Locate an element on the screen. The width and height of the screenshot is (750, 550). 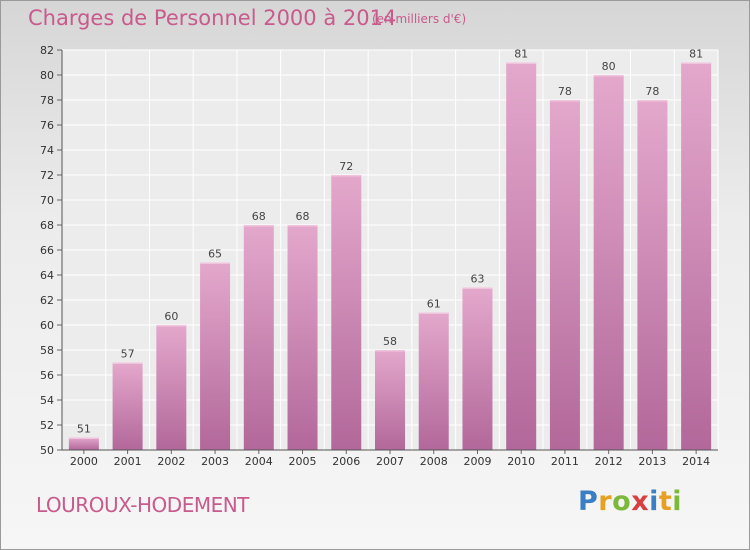
y-tick-label: 80 is located at coordinates (47, 75).